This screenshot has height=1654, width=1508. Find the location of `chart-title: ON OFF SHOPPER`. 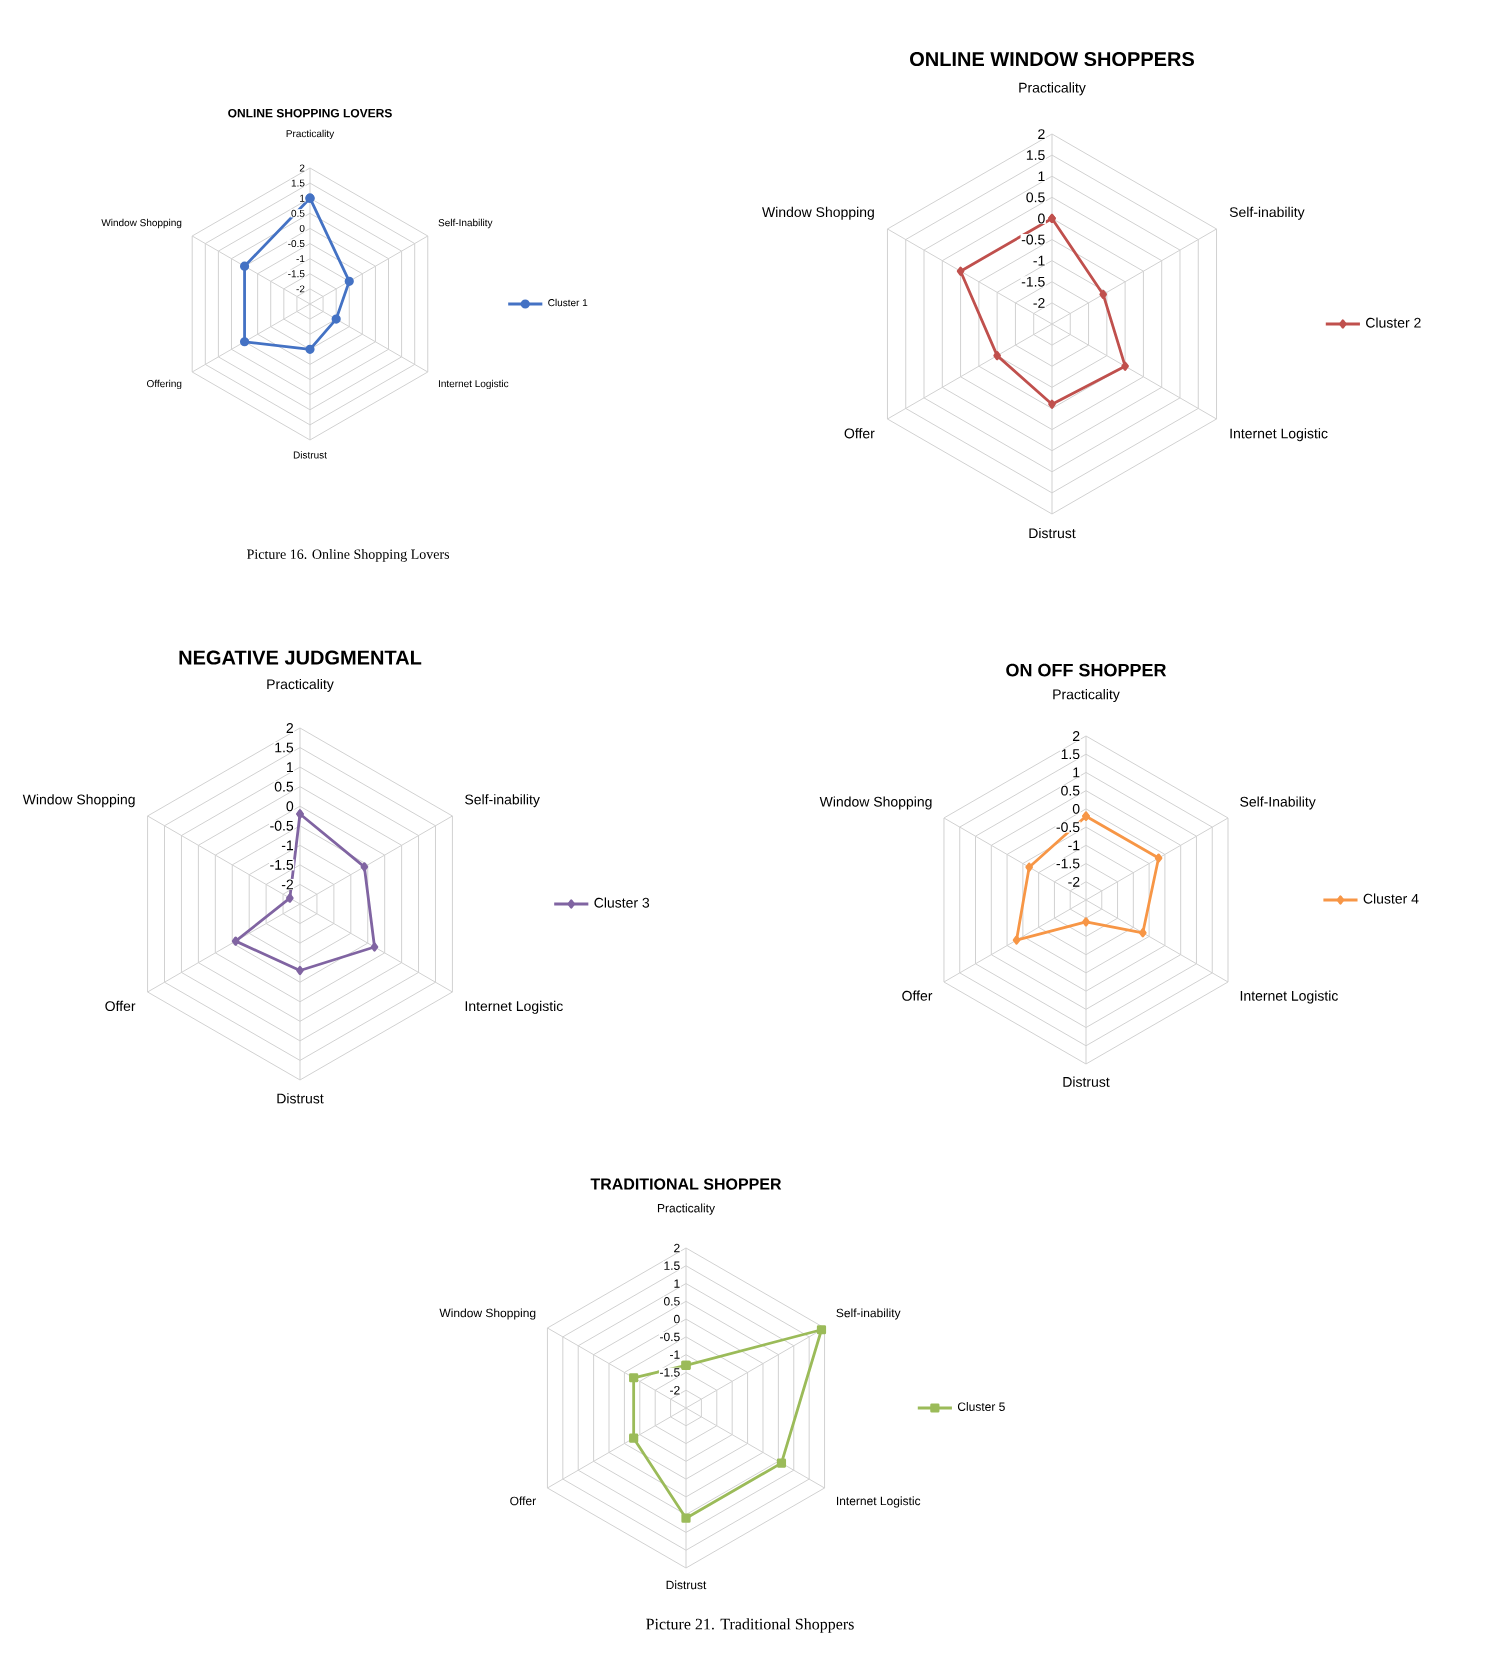

chart-title: ON OFF SHOPPER is located at coordinates (1086, 670).